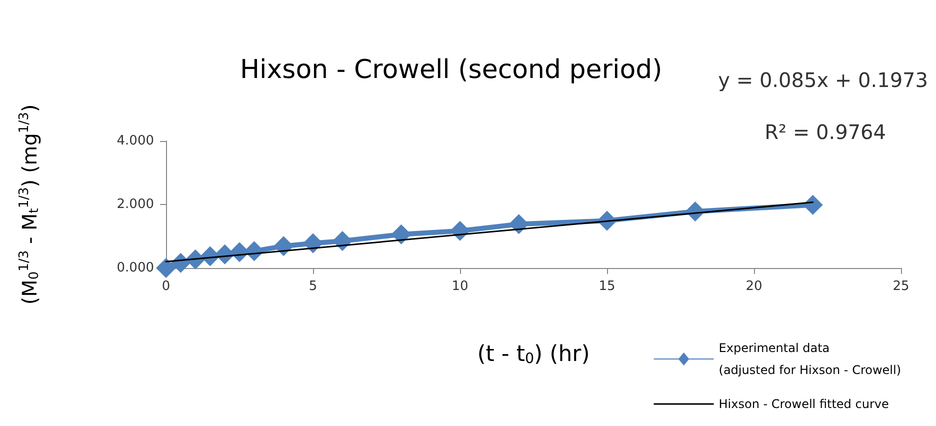 The width and height of the screenshot is (936, 426). What do you see at coordinates (29, 204) in the screenshot?
I see `text: (M01/3 - Mt1/3) (mg1/3)` at bounding box center [29, 204].